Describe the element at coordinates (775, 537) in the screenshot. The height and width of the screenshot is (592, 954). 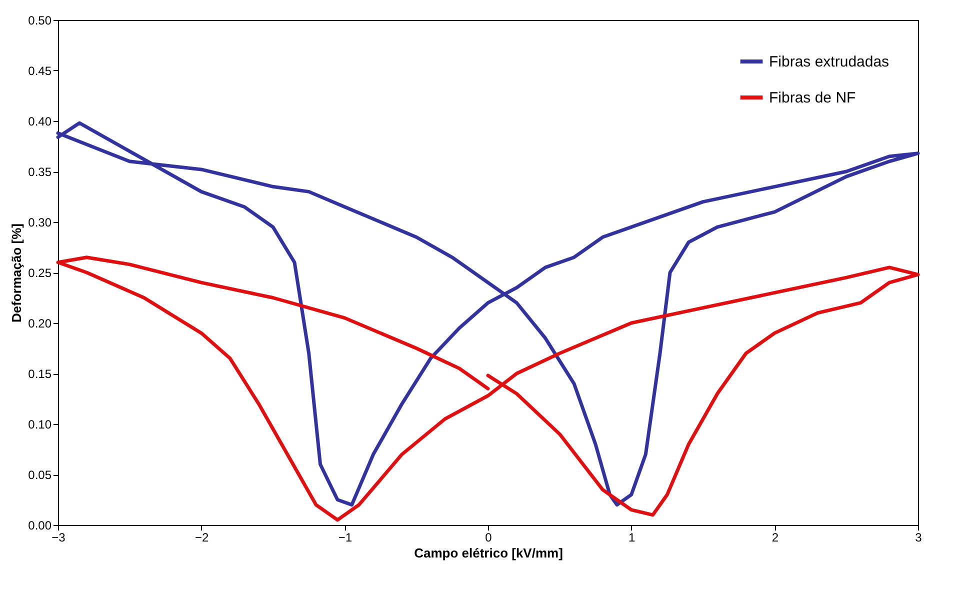
I see `x-tick-label: 2` at that location.